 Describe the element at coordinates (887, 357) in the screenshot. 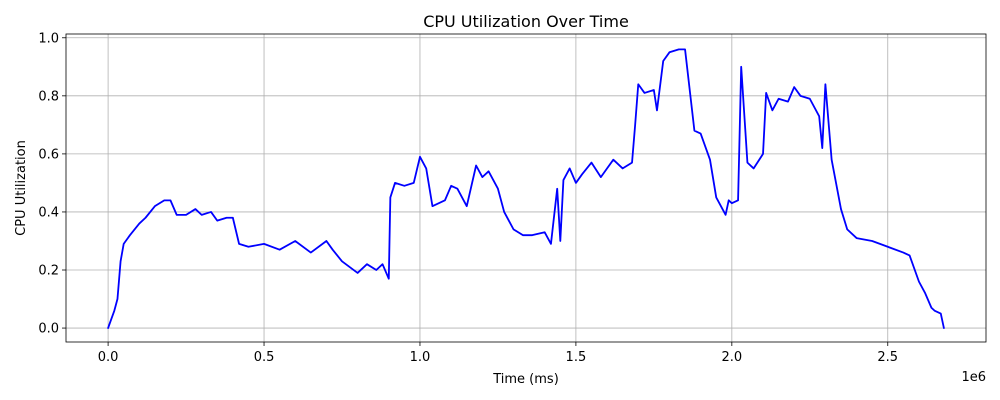

I see `x-tick-label: 2.5` at that location.